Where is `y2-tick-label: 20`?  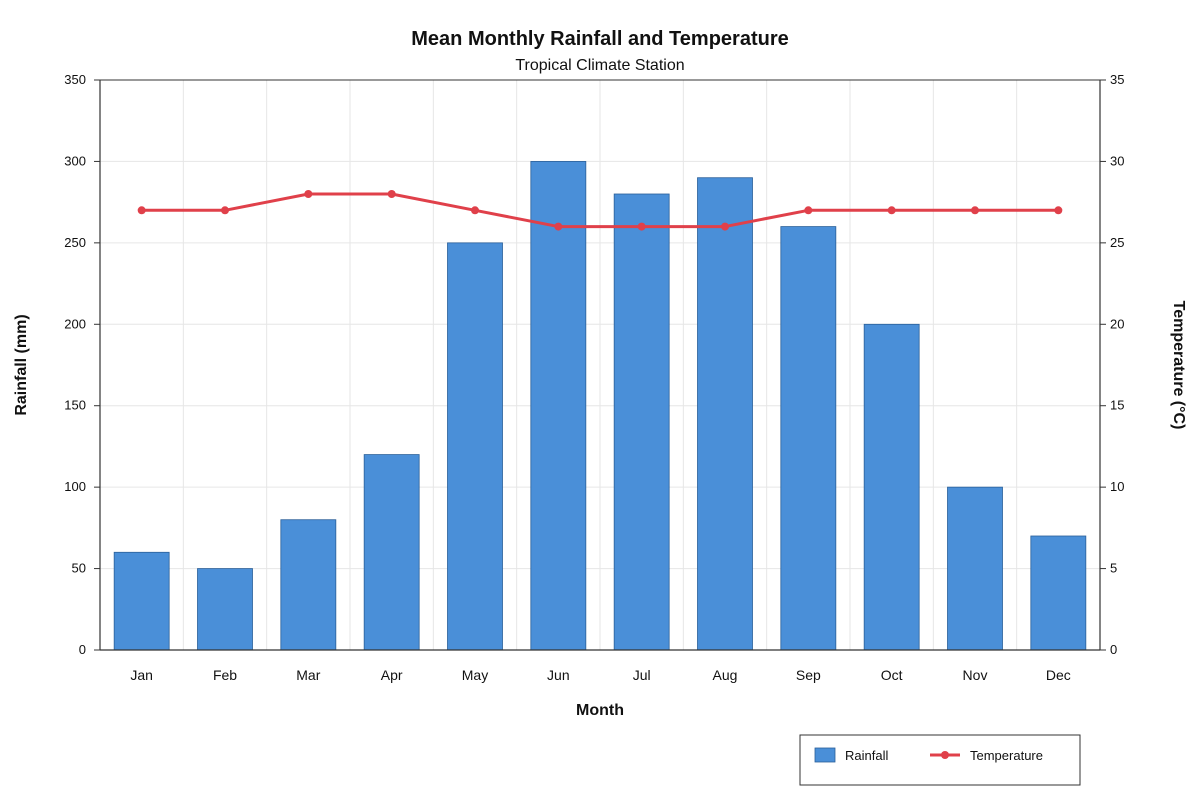 y2-tick-label: 20 is located at coordinates (1117, 323).